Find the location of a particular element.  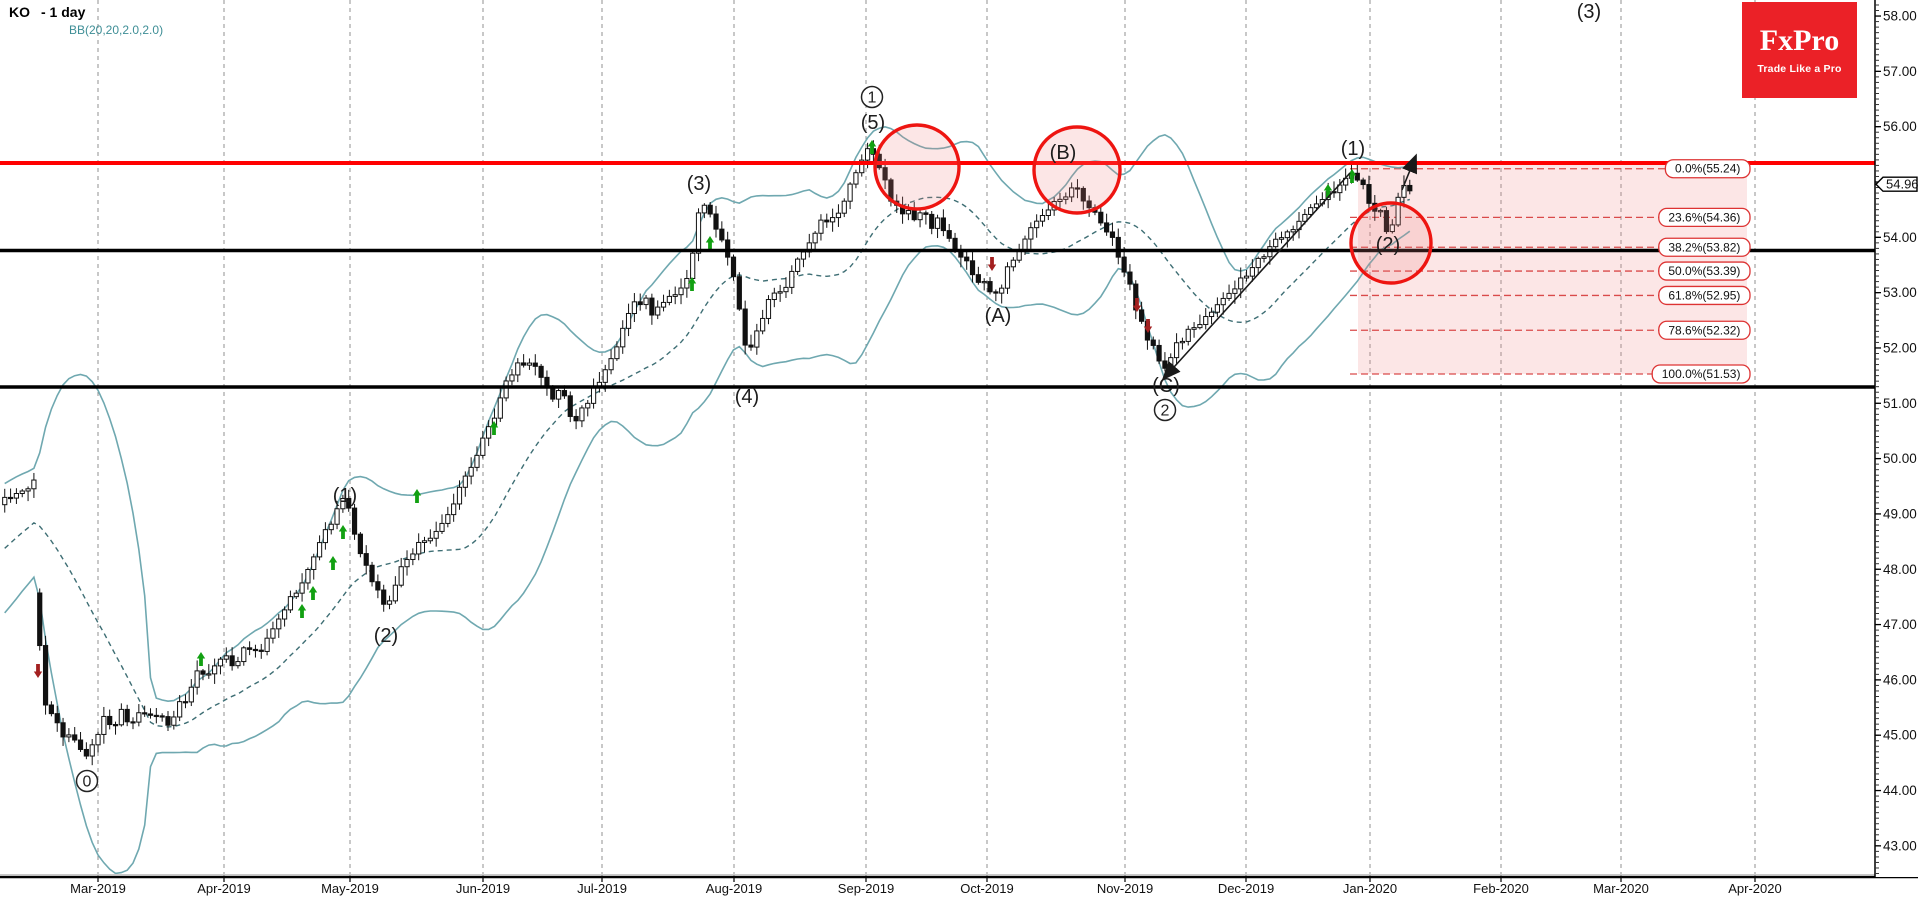

price-tick-label: 56.00 is located at coordinates (1900, 126).